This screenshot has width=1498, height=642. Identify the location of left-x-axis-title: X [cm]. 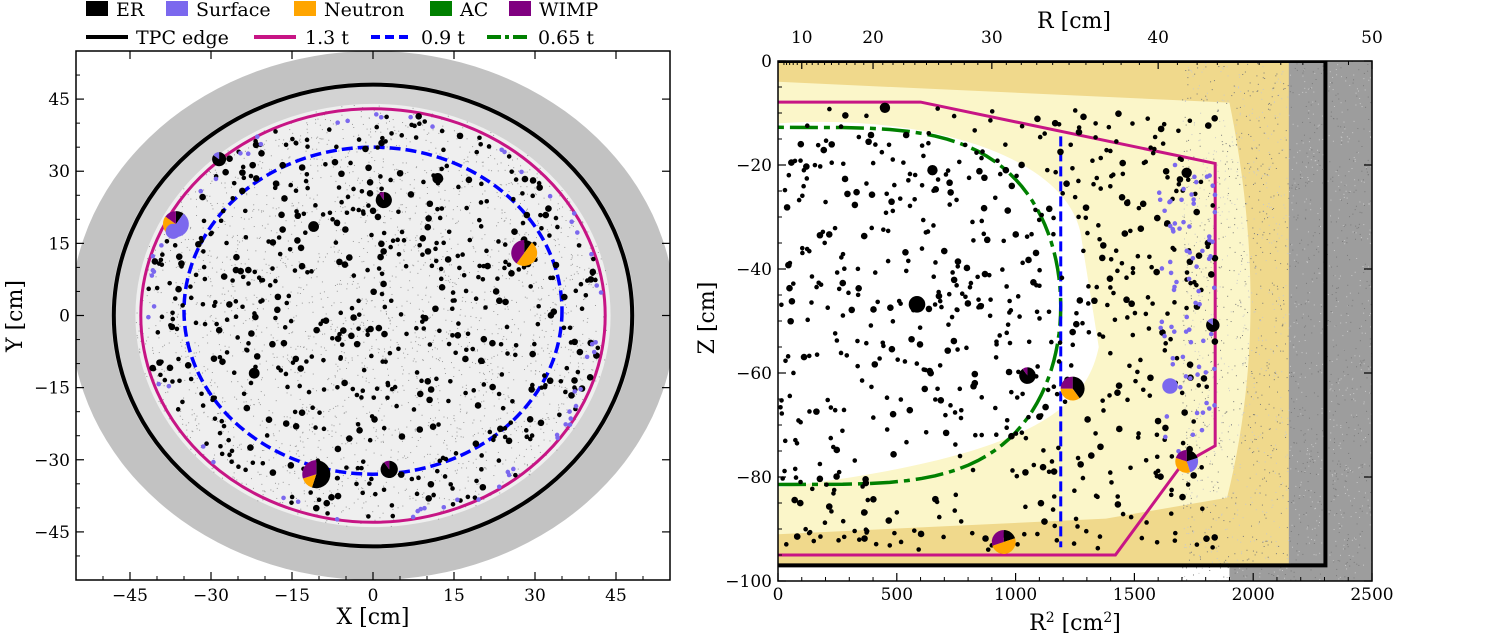
(372, 617).